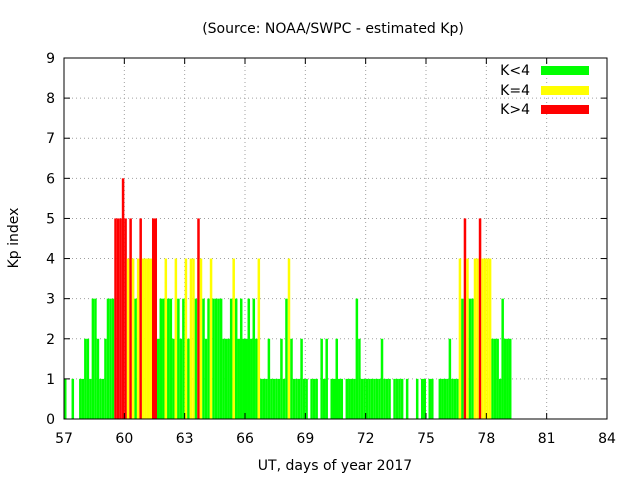 This screenshot has width=640, height=480. What do you see at coordinates (305, 439) in the screenshot?
I see `x-tick-label: 69` at bounding box center [305, 439].